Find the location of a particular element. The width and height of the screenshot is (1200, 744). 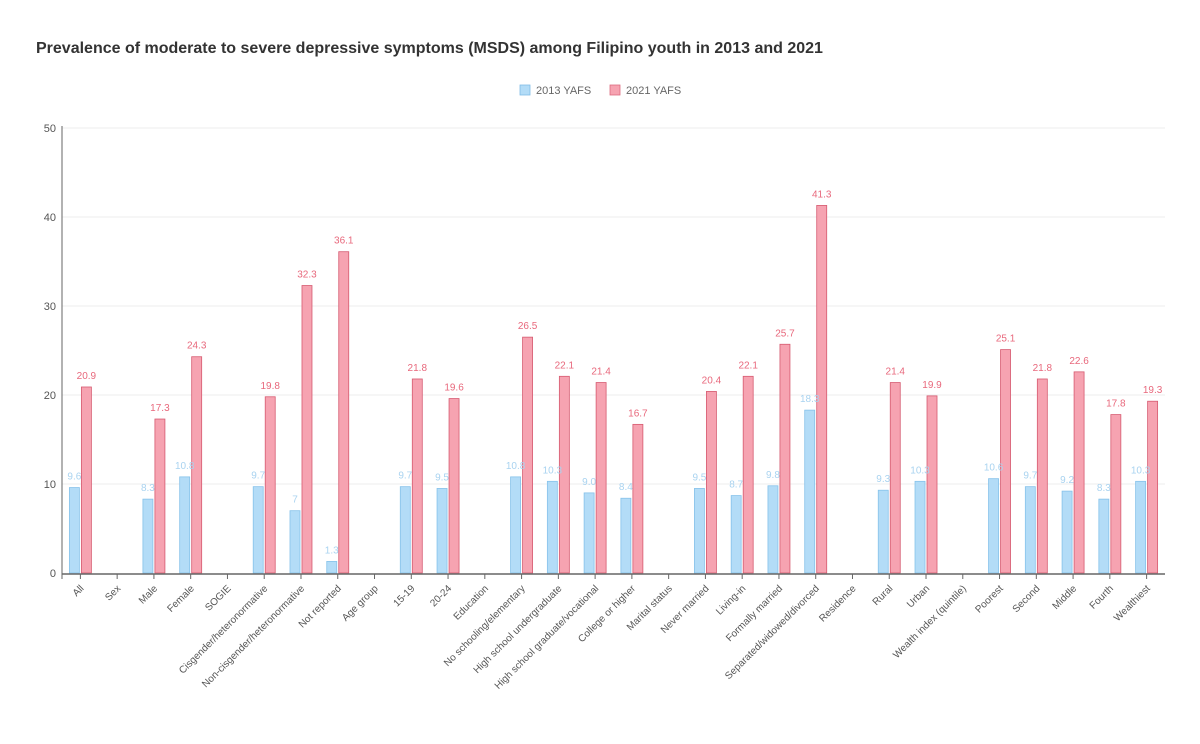

x-tick-label: Sex is located at coordinates (113, 593).